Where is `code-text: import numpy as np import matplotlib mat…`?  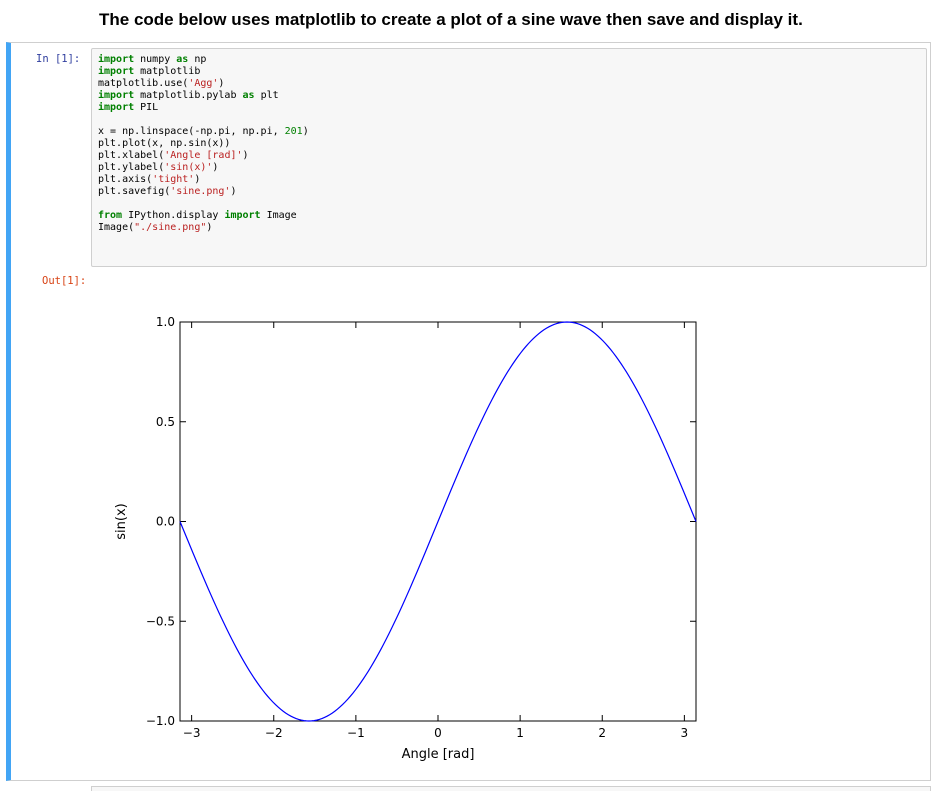
code-text: import numpy as np import matplotlib mat… is located at coordinates (203, 143).